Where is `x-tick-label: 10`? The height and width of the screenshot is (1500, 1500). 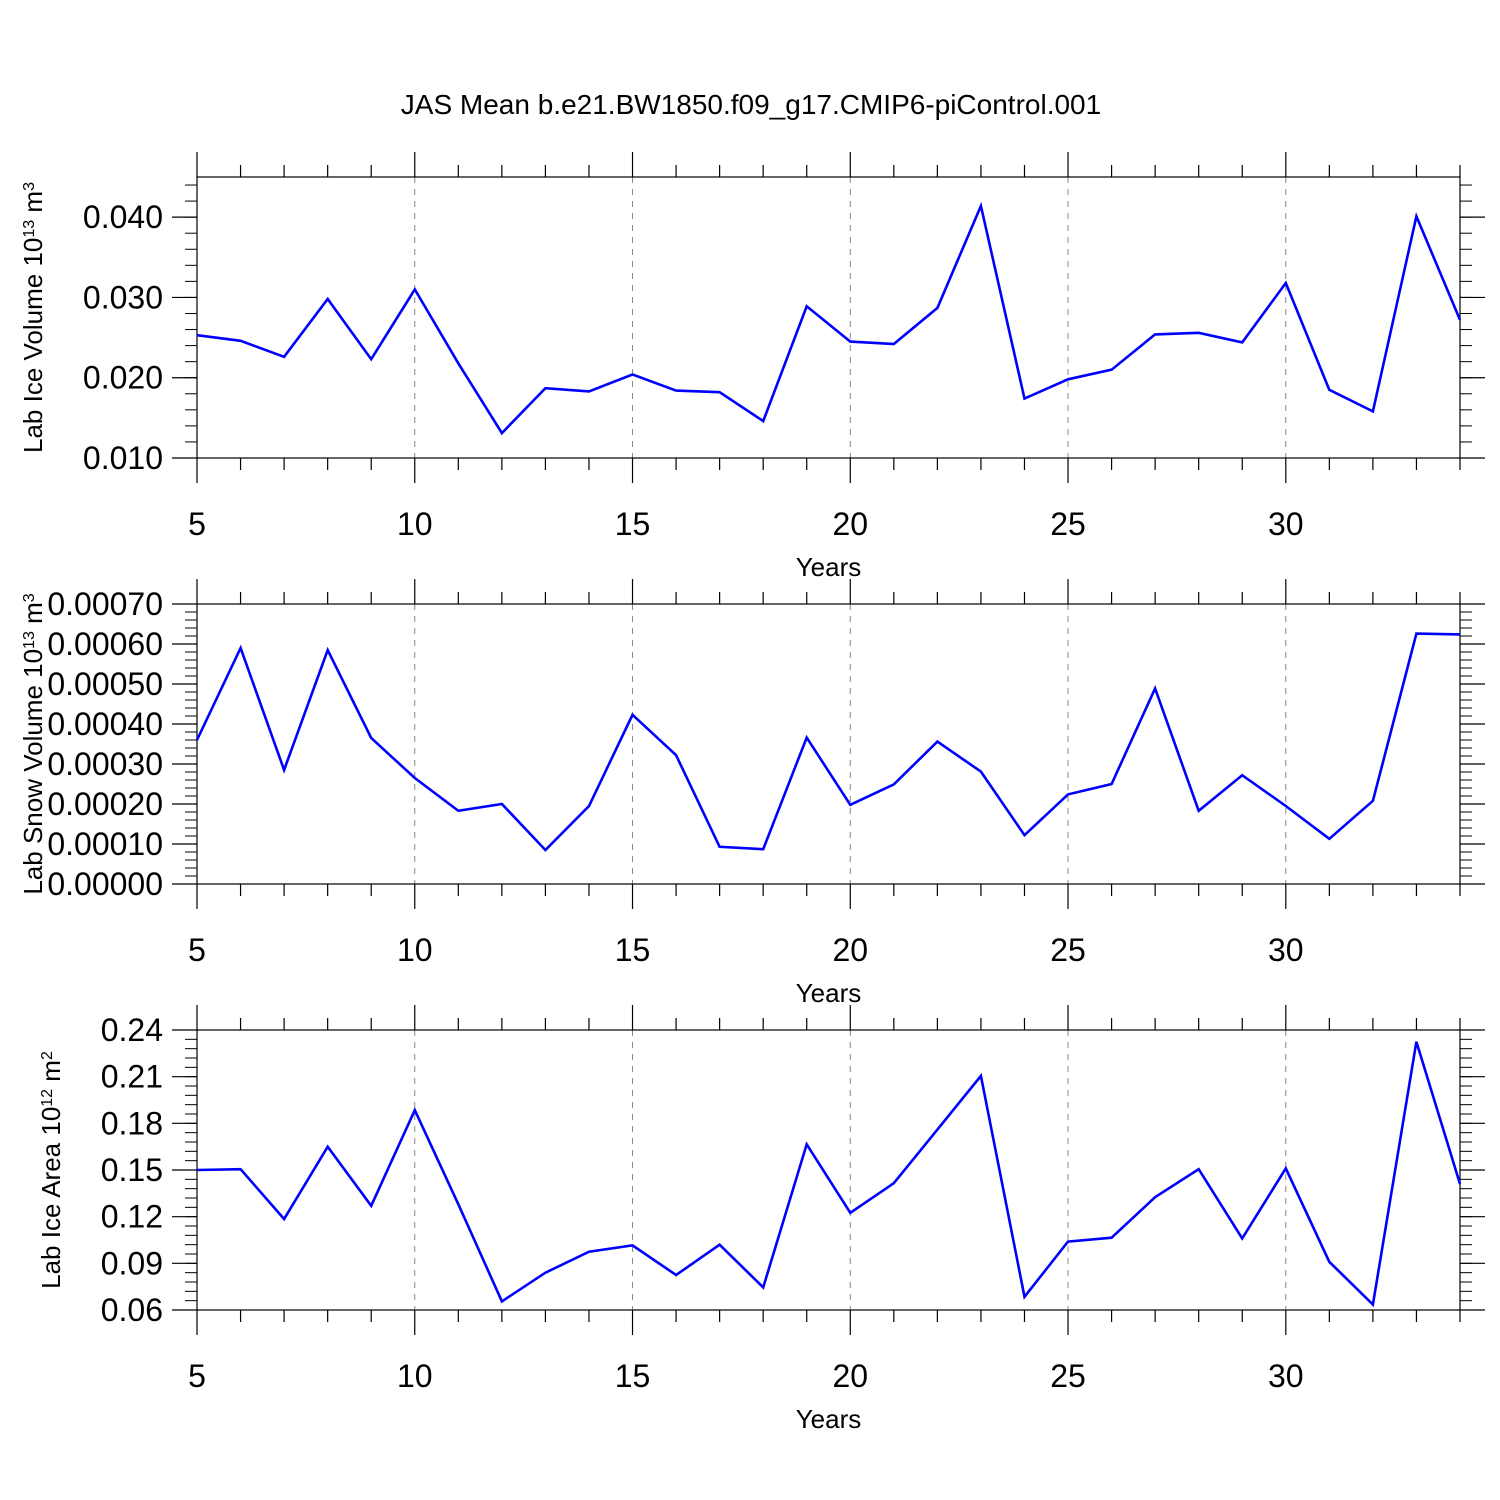
x-tick-label: 10 is located at coordinates (415, 950).